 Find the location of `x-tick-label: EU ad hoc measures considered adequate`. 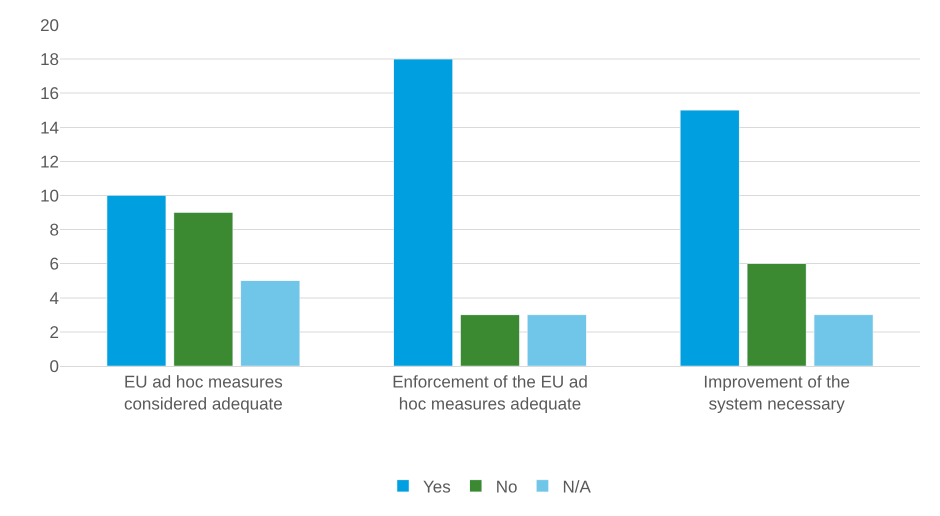

x-tick-label: EU ad hoc measures considered adequate is located at coordinates (203, 393).